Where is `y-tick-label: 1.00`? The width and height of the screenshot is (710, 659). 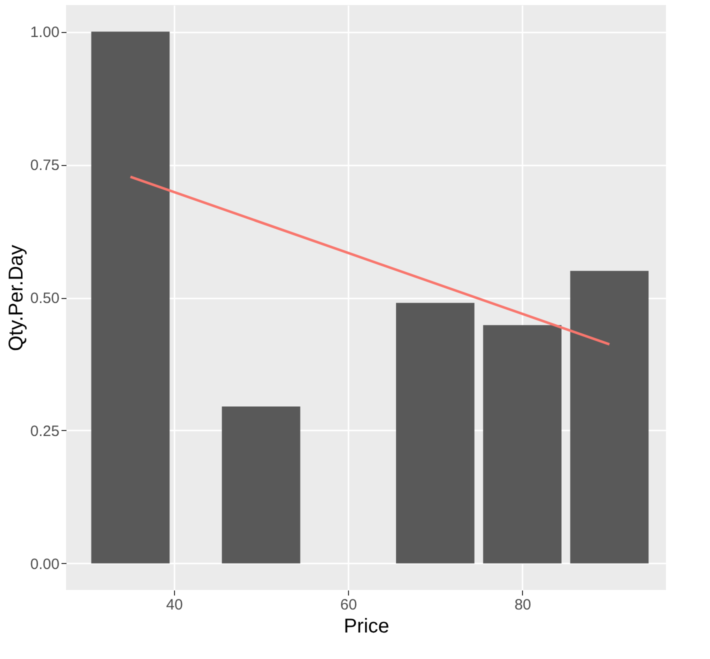 y-tick-label: 1.00 is located at coordinates (45, 33).